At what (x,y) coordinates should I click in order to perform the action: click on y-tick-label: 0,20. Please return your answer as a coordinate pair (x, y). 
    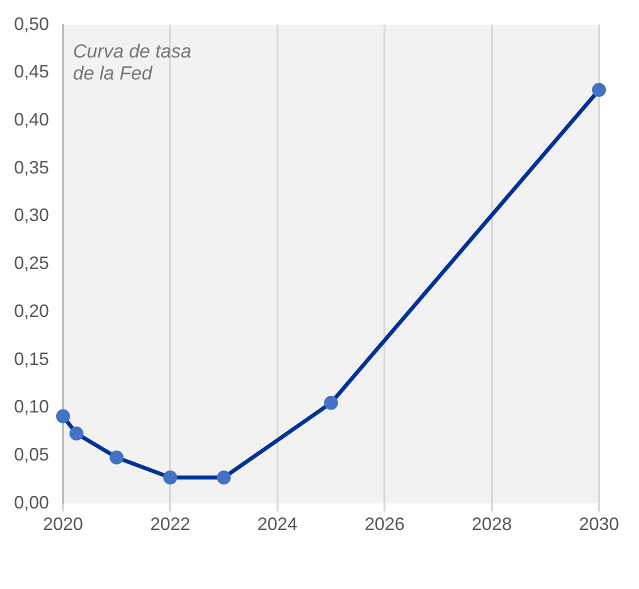
    Looking at the image, I should click on (32, 310).